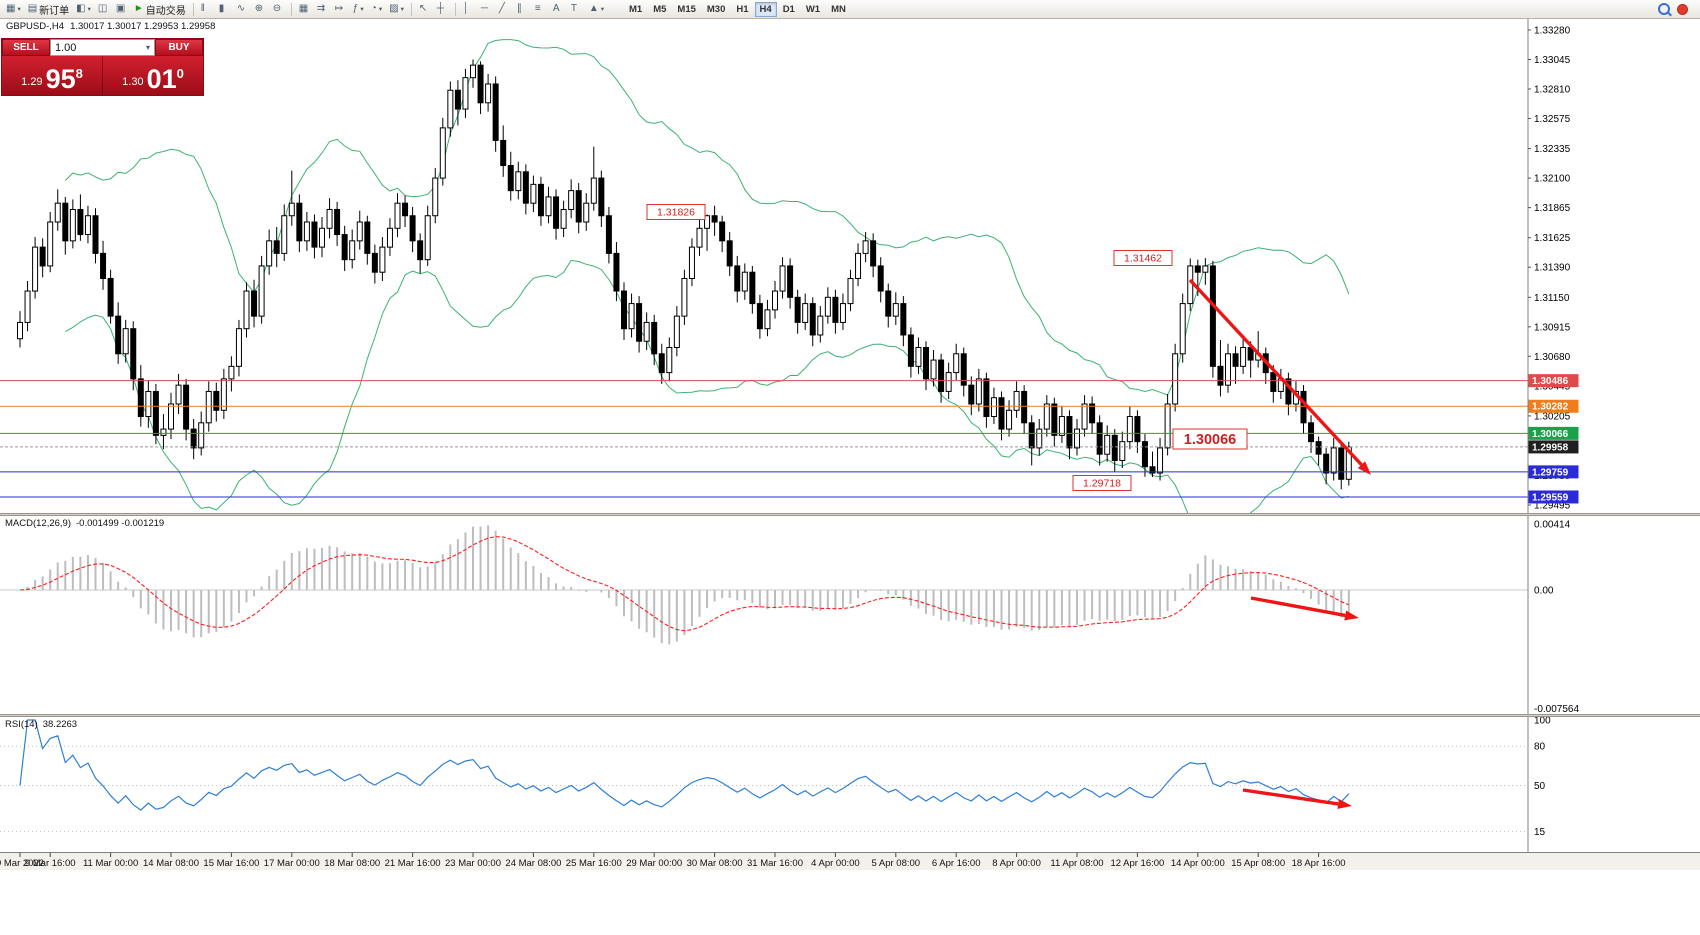 The height and width of the screenshot is (935, 1700). I want to click on indicators-icon: ƒ, so click(355, 8).